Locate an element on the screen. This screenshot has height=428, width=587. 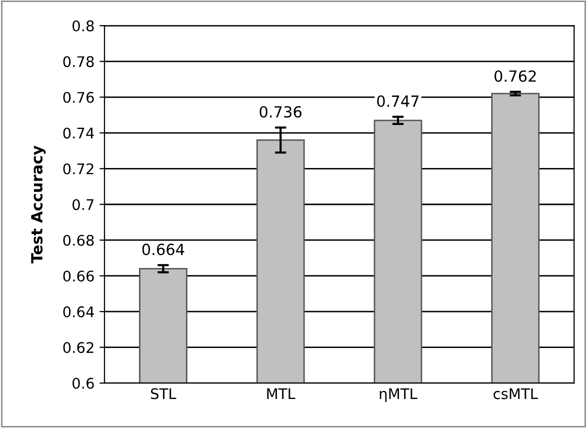
y-tick-label: 0.72 is located at coordinates (78, 168).